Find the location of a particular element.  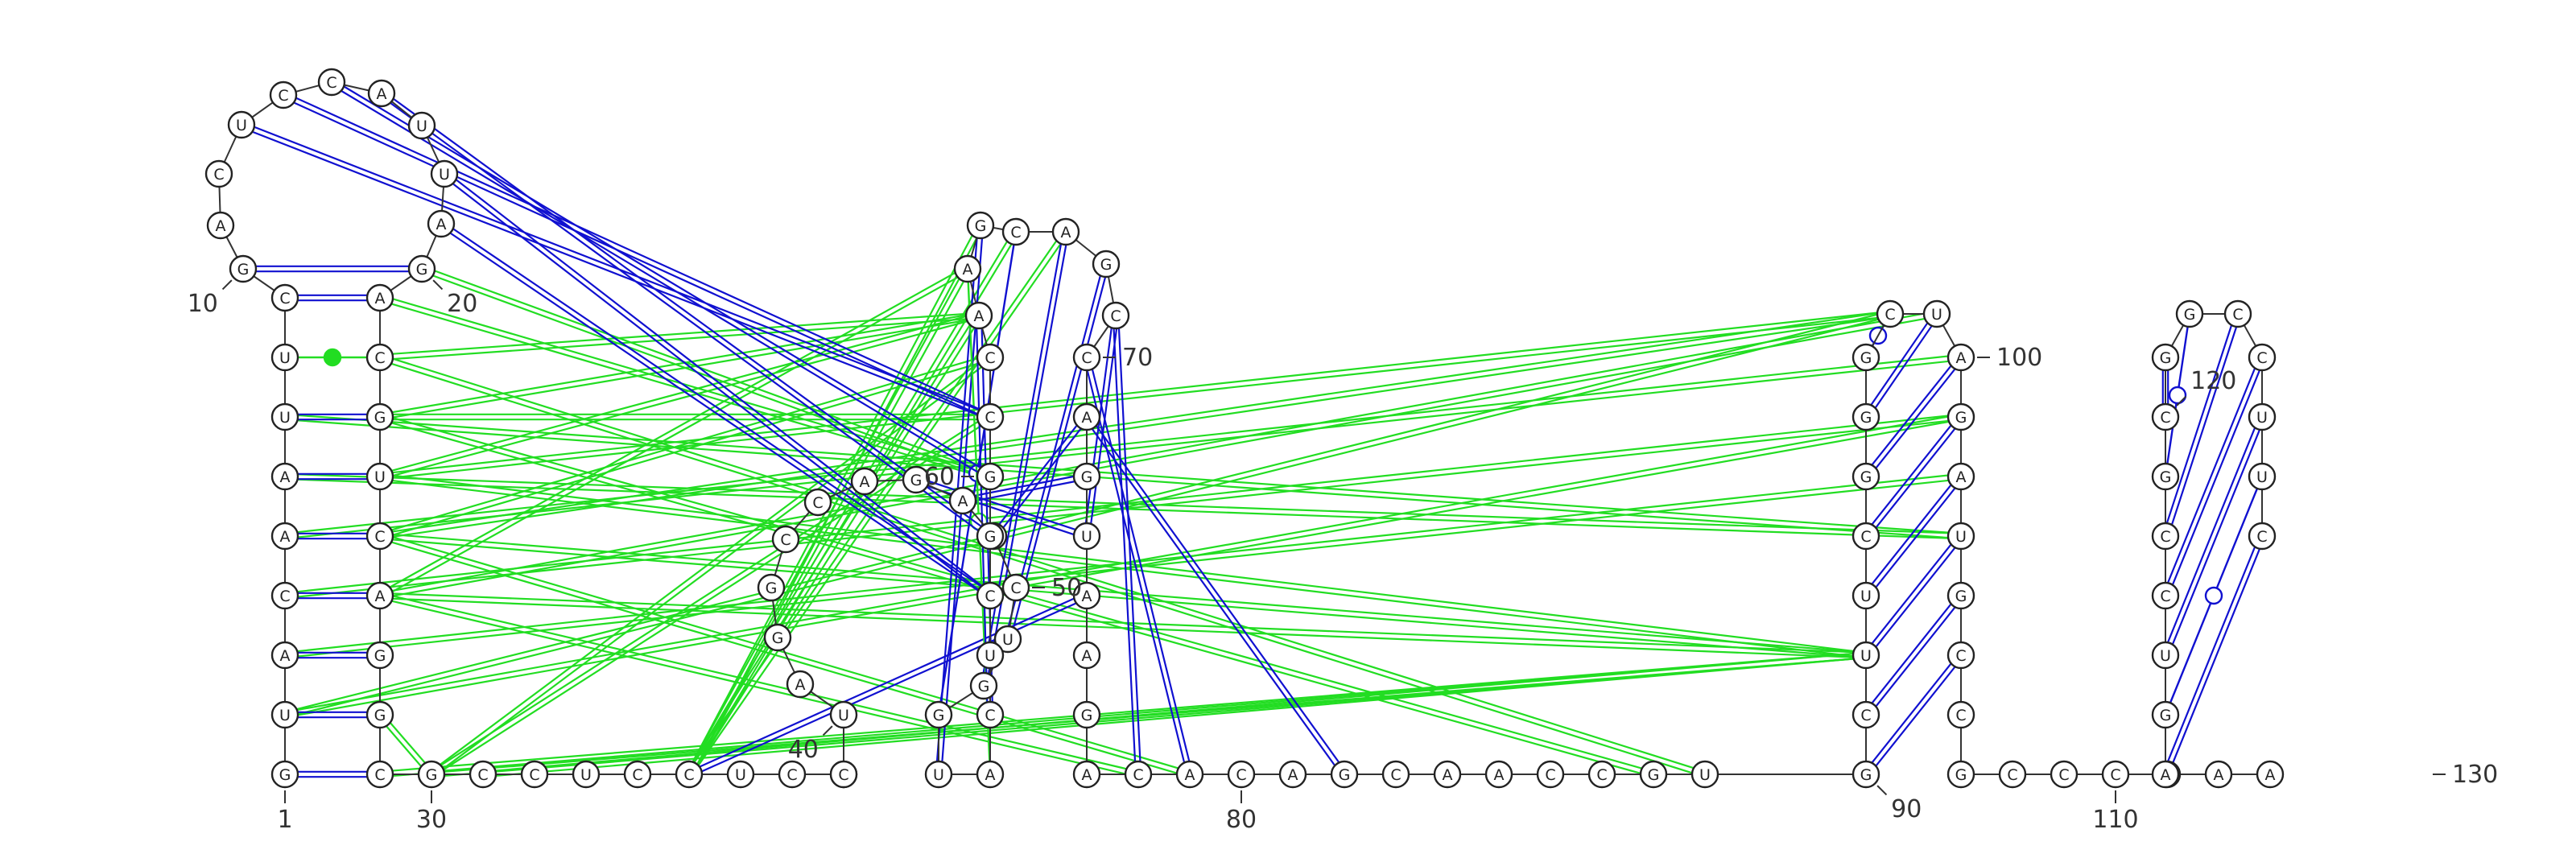

nucleotide-115: G is located at coordinates (2165, 714).